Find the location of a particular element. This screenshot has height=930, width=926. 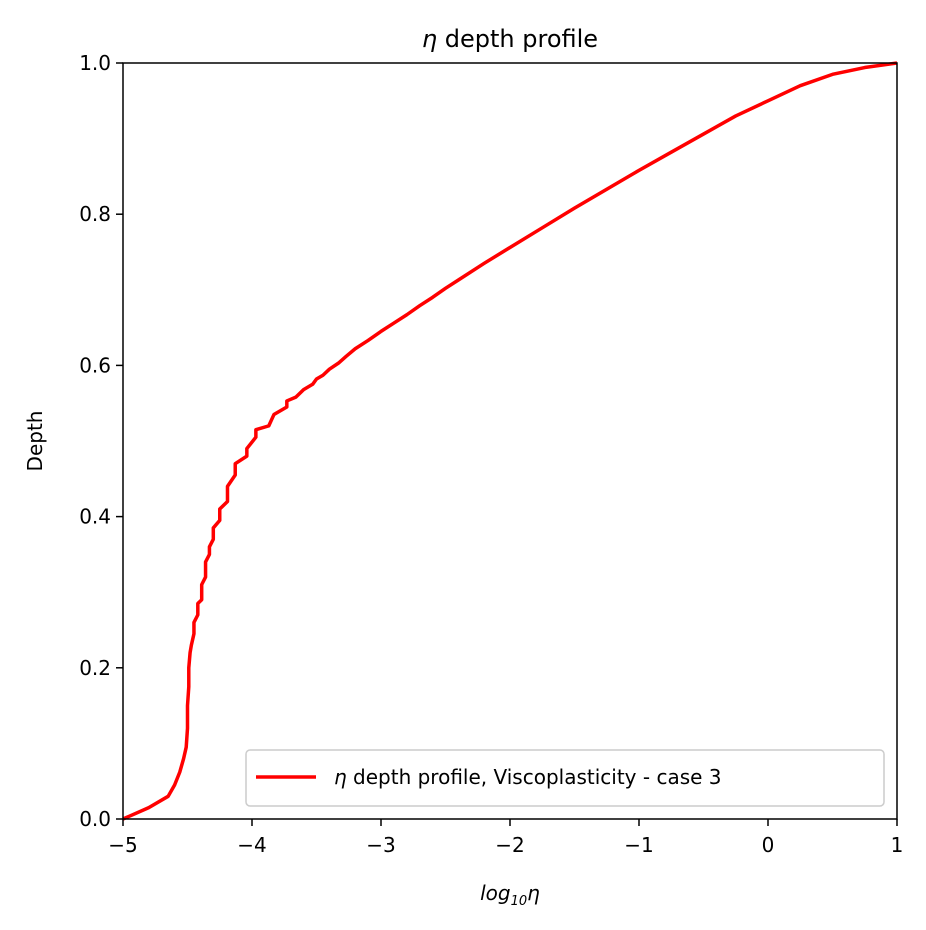

x-tick-label: −2 is located at coordinates (509, 845).